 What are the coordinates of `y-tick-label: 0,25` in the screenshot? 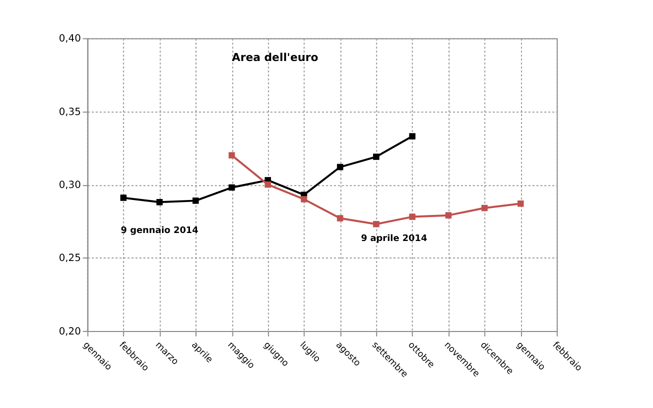 It's located at (69, 258).